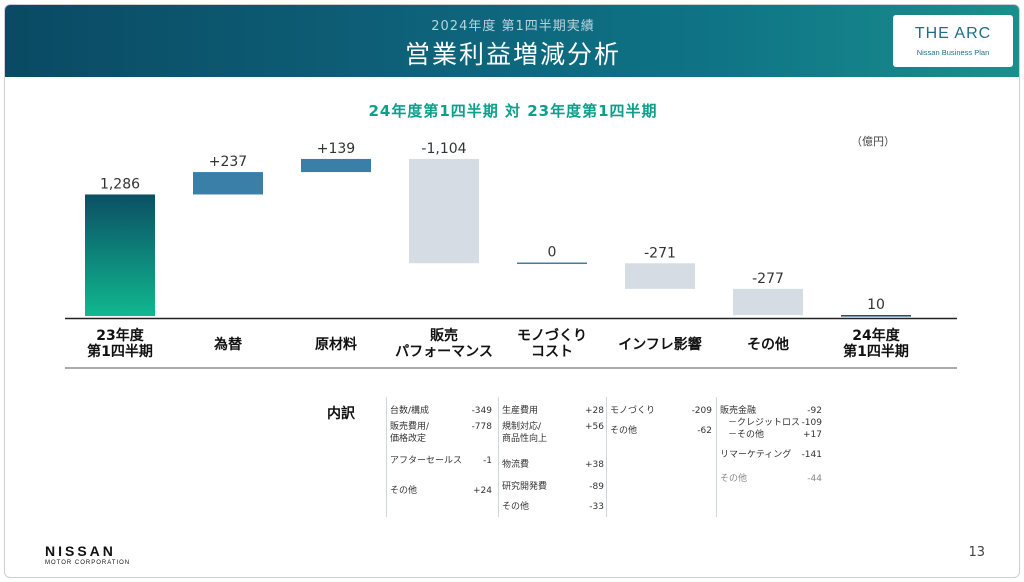  I want to click on category-label-6: その他, so click(768, 345).